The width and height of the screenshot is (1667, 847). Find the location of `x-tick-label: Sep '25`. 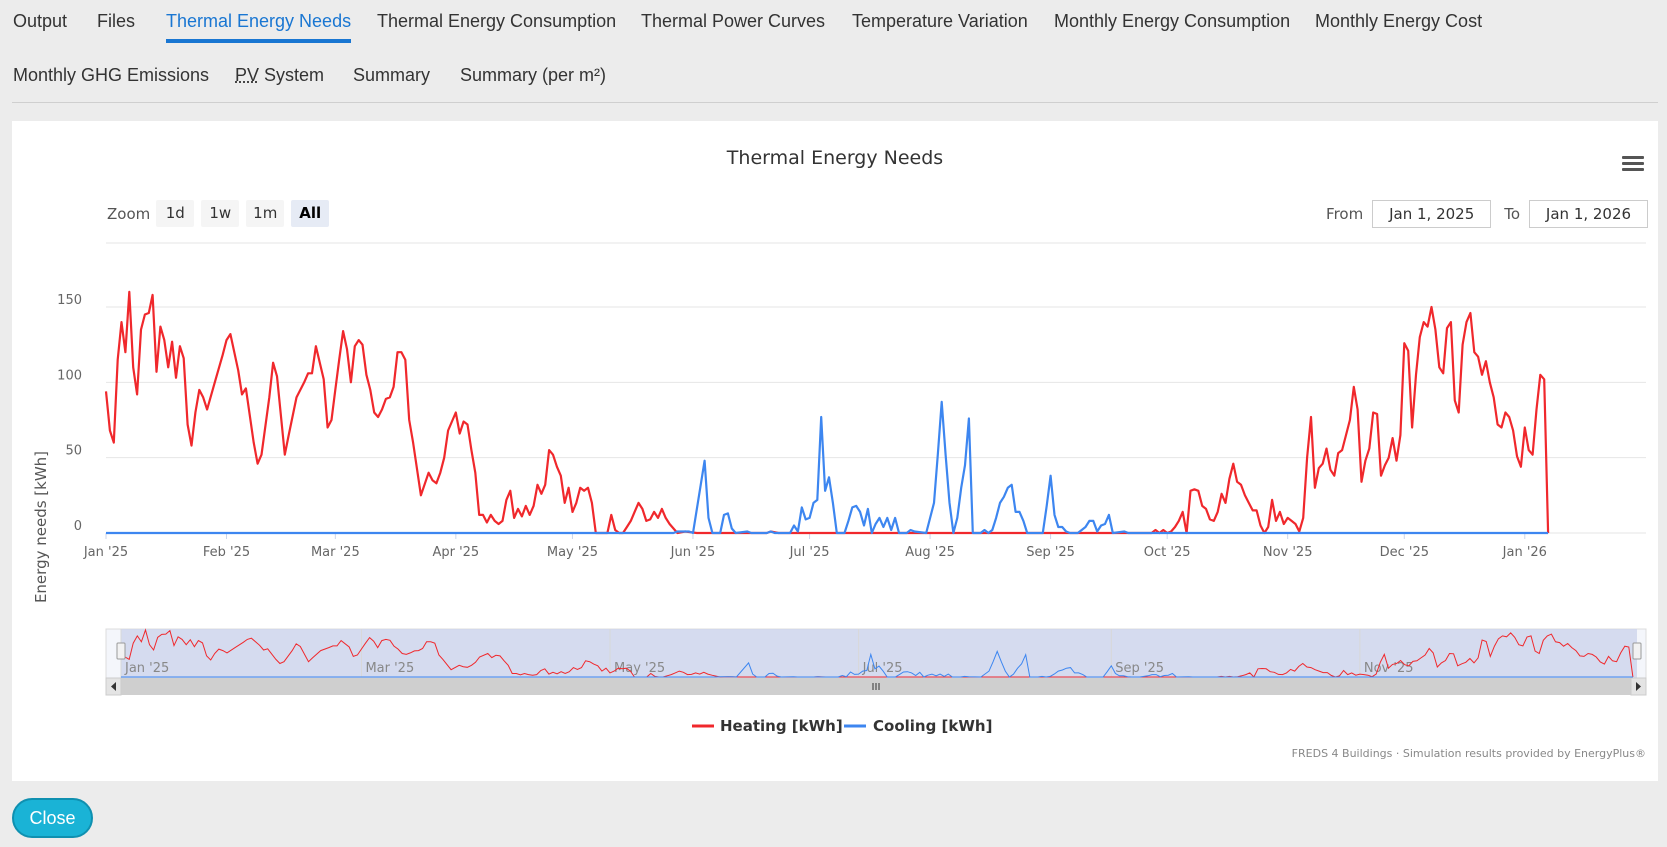

x-tick-label: Sep '25 is located at coordinates (1050, 552).